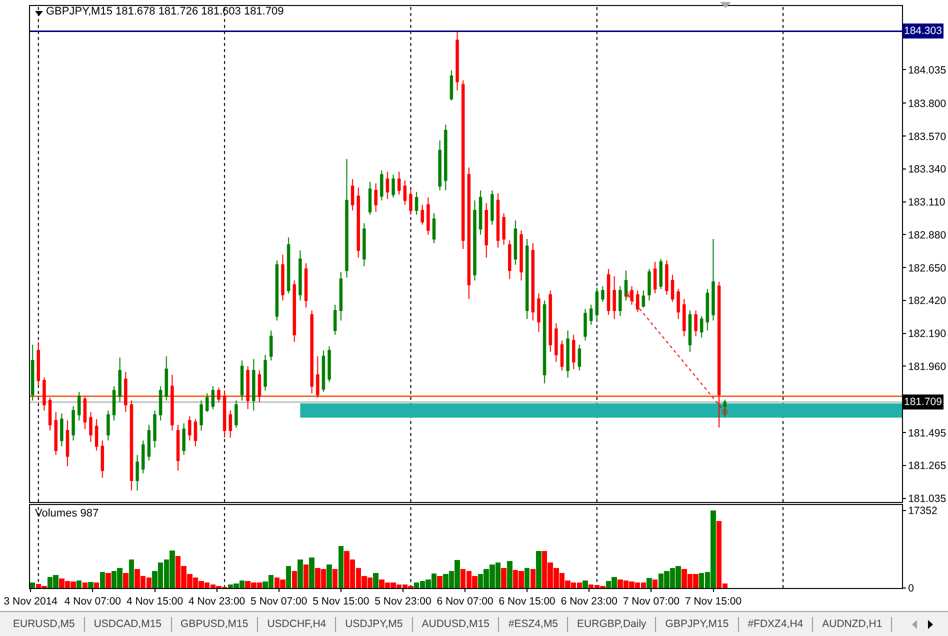  What do you see at coordinates (465, 602) in the screenshot?
I see `x-tick-label: 6 Nov 07:00` at bounding box center [465, 602].